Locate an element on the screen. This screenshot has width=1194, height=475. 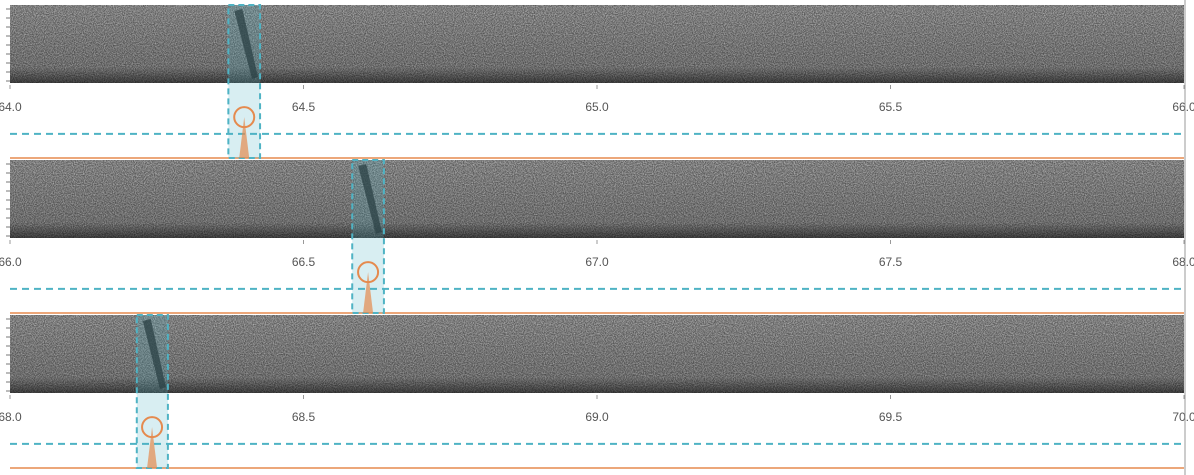
x-tick-label: 69.0 is located at coordinates (597, 417).